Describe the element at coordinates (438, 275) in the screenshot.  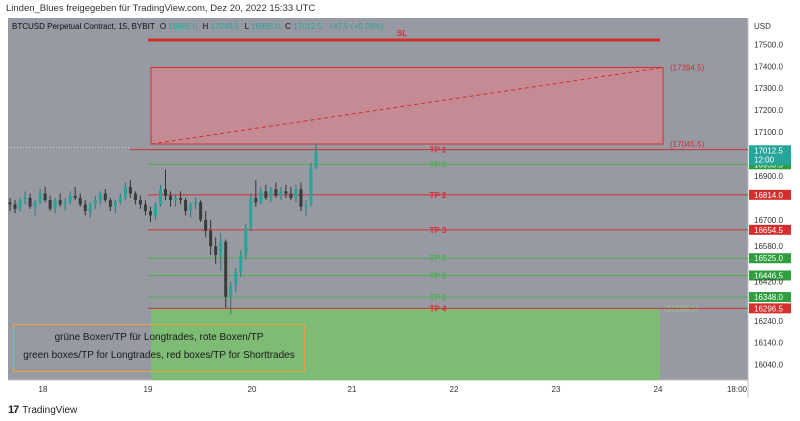
I see `level-label-6: TP 2` at that location.